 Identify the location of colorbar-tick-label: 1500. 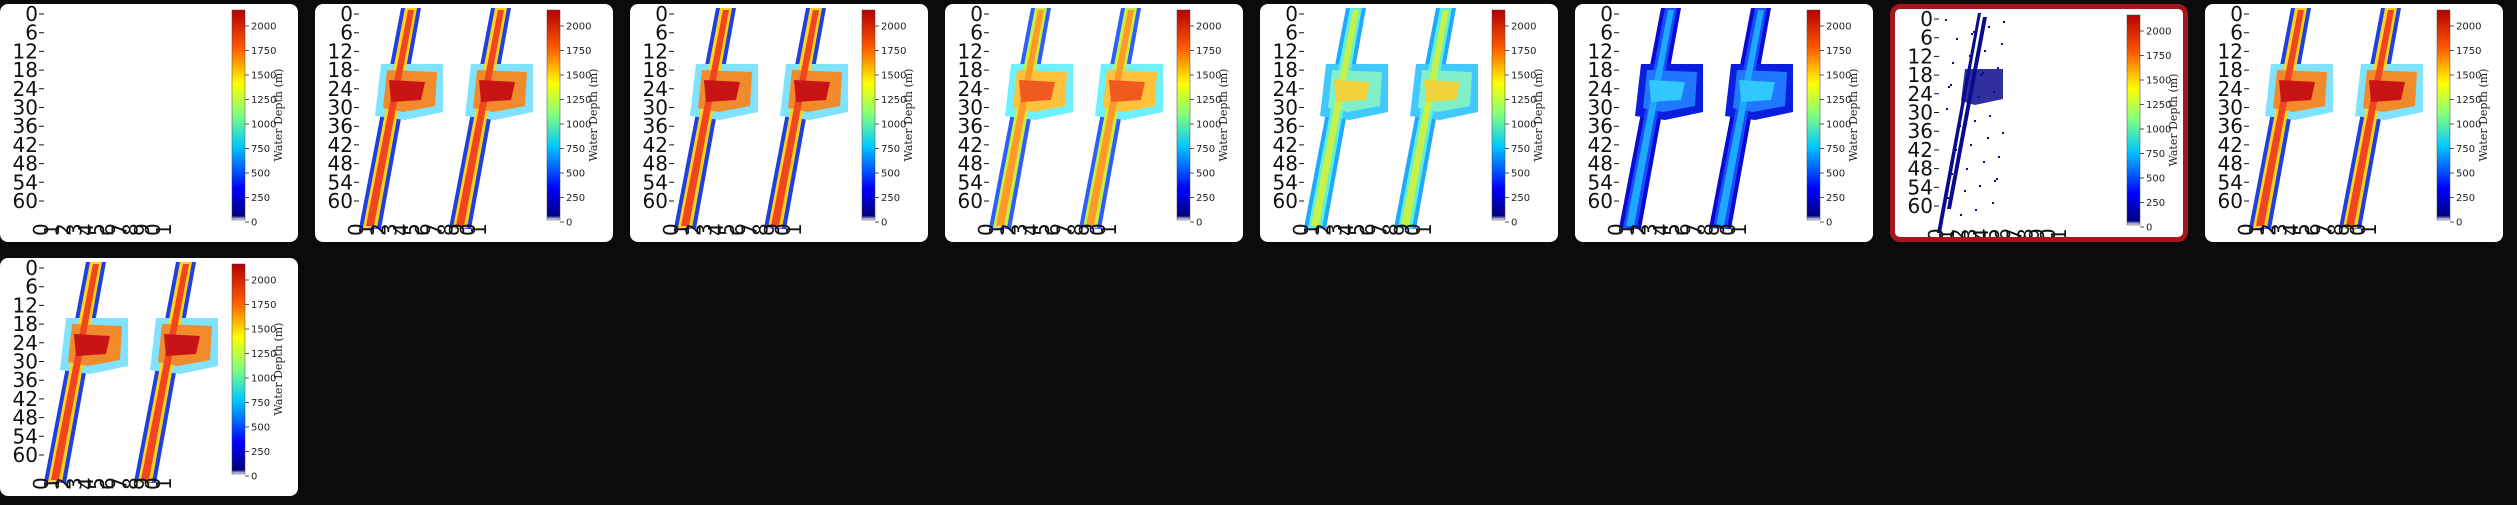
(1838, 76).